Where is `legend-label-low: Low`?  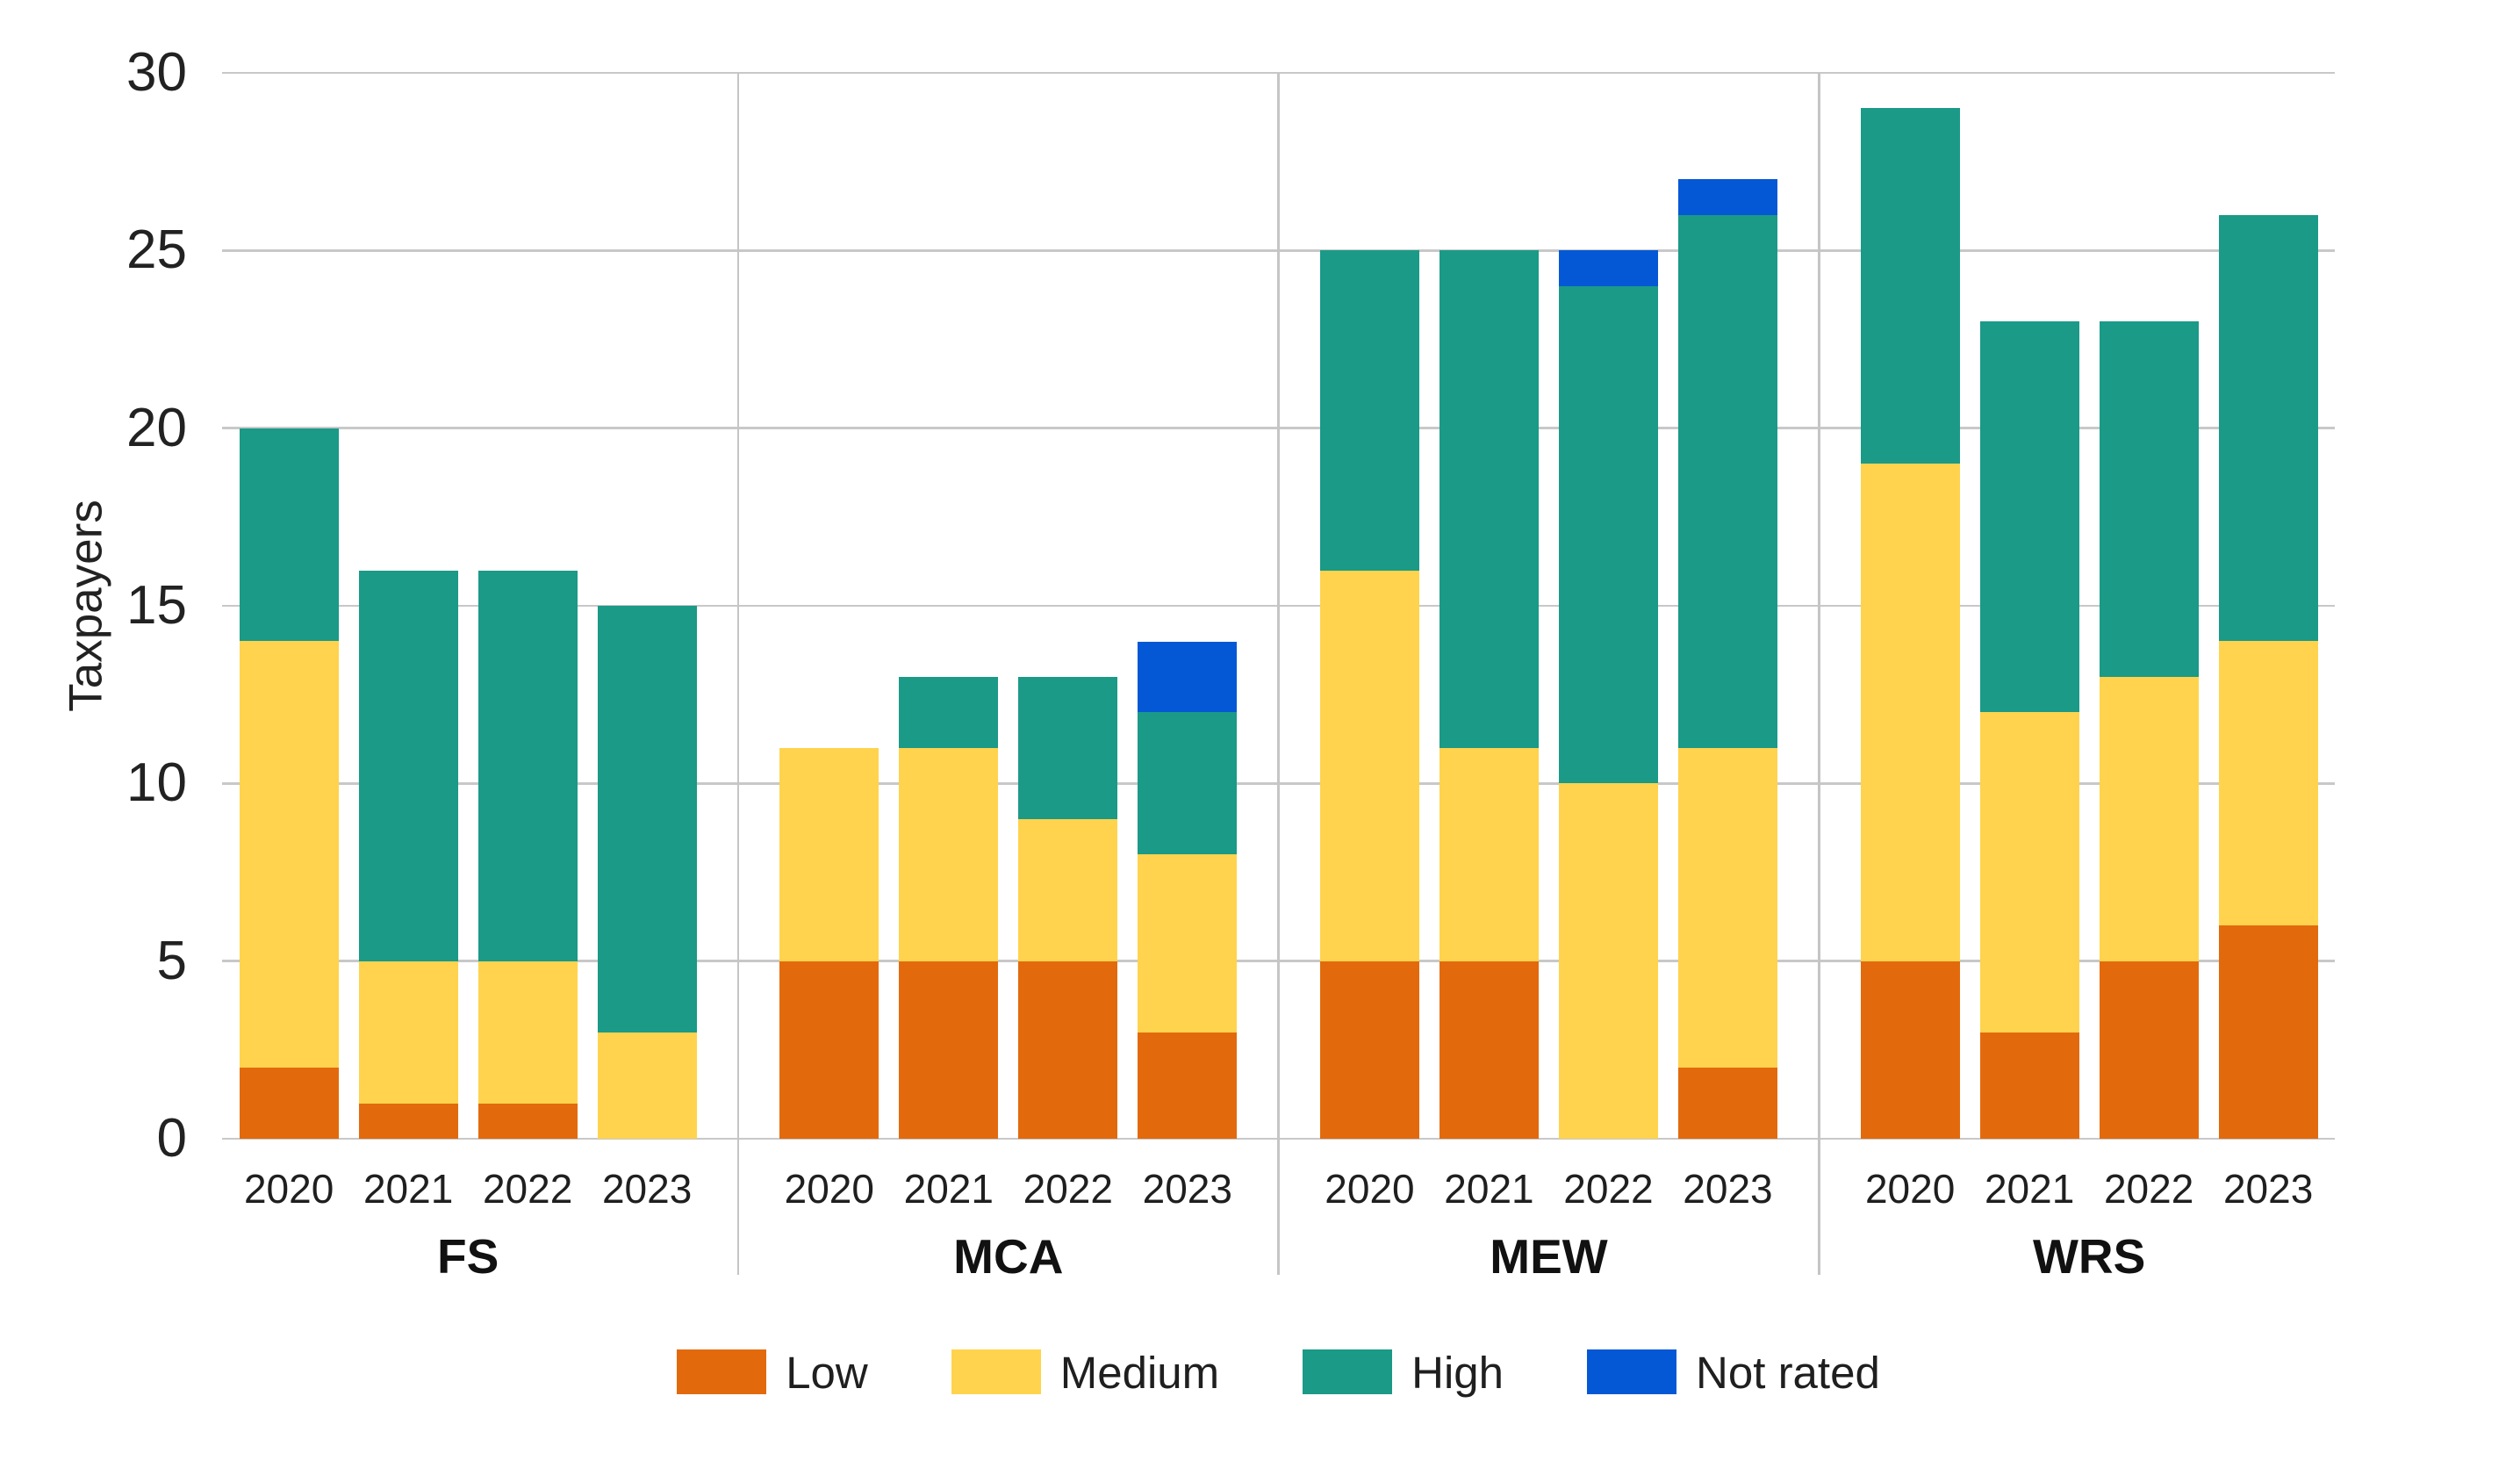 legend-label-low: Low is located at coordinates (827, 1373).